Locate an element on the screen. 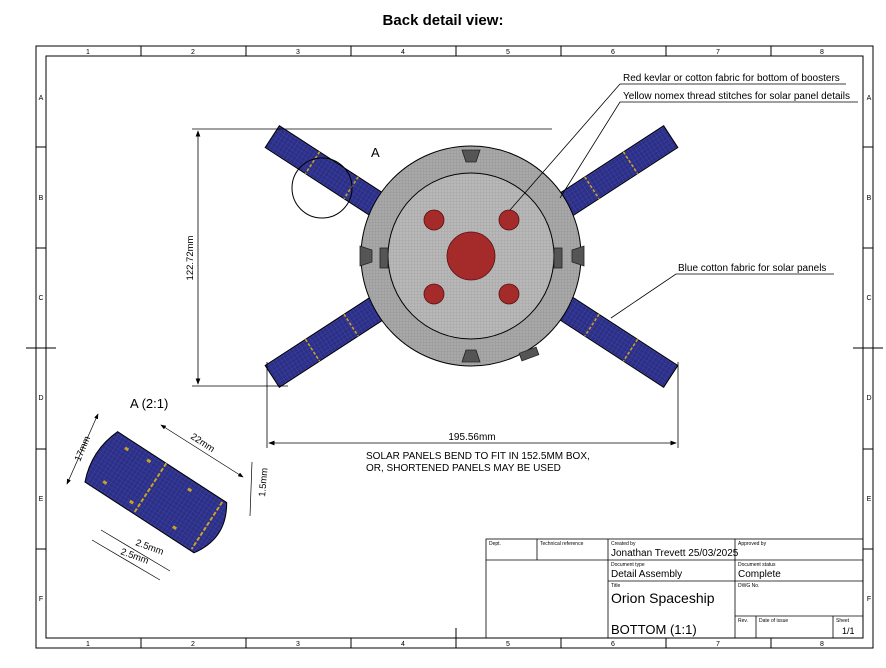  booster-nozzles is located at coordinates (471, 257).